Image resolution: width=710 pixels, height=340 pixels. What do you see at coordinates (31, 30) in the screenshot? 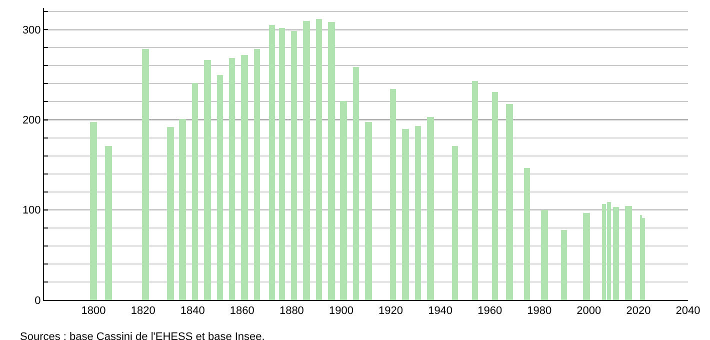
I see `y-tick-label: 300` at bounding box center [31, 30].